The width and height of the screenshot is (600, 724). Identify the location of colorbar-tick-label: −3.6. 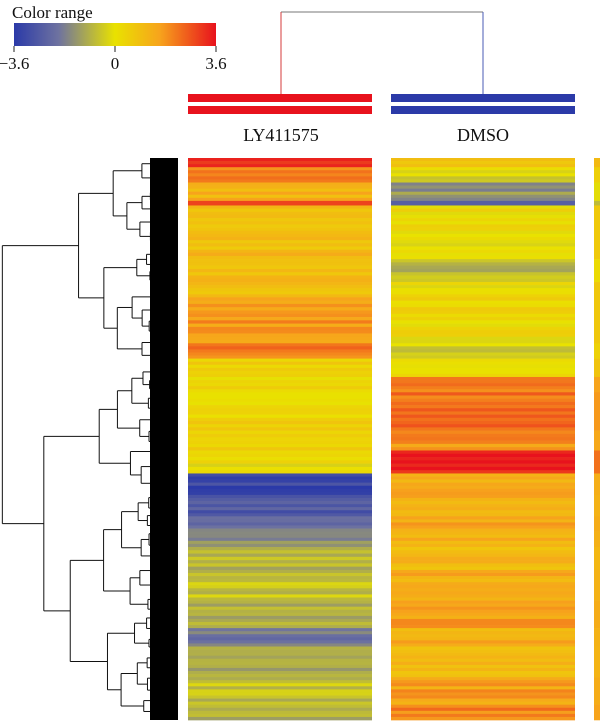
(14, 63).